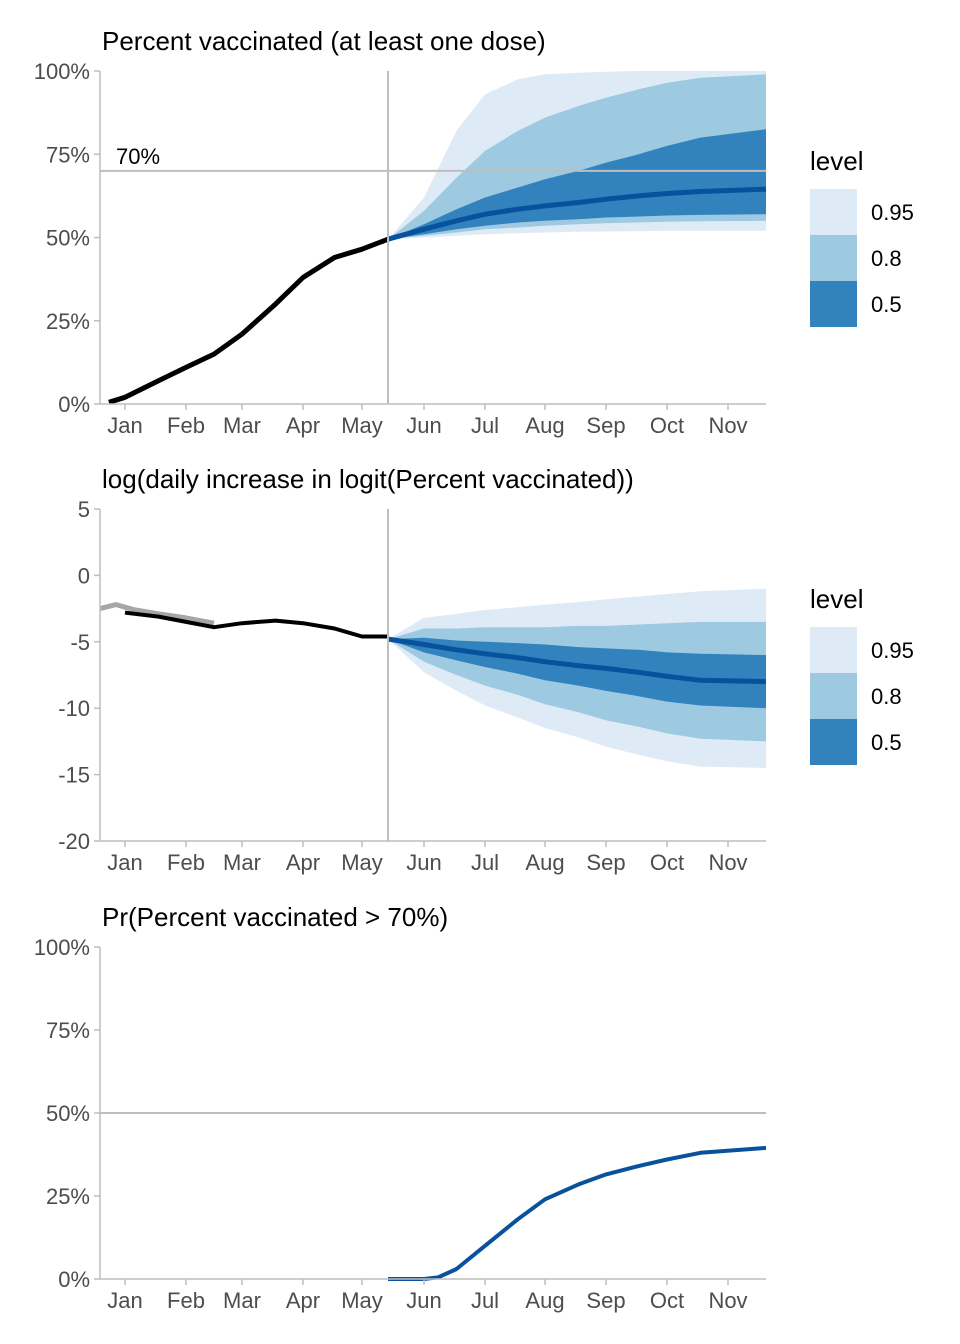 This screenshot has width=960, height=1344. Describe the element at coordinates (544, 425) in the screenshot. I see `panel-0-x-tick-label: Aug` at that location.